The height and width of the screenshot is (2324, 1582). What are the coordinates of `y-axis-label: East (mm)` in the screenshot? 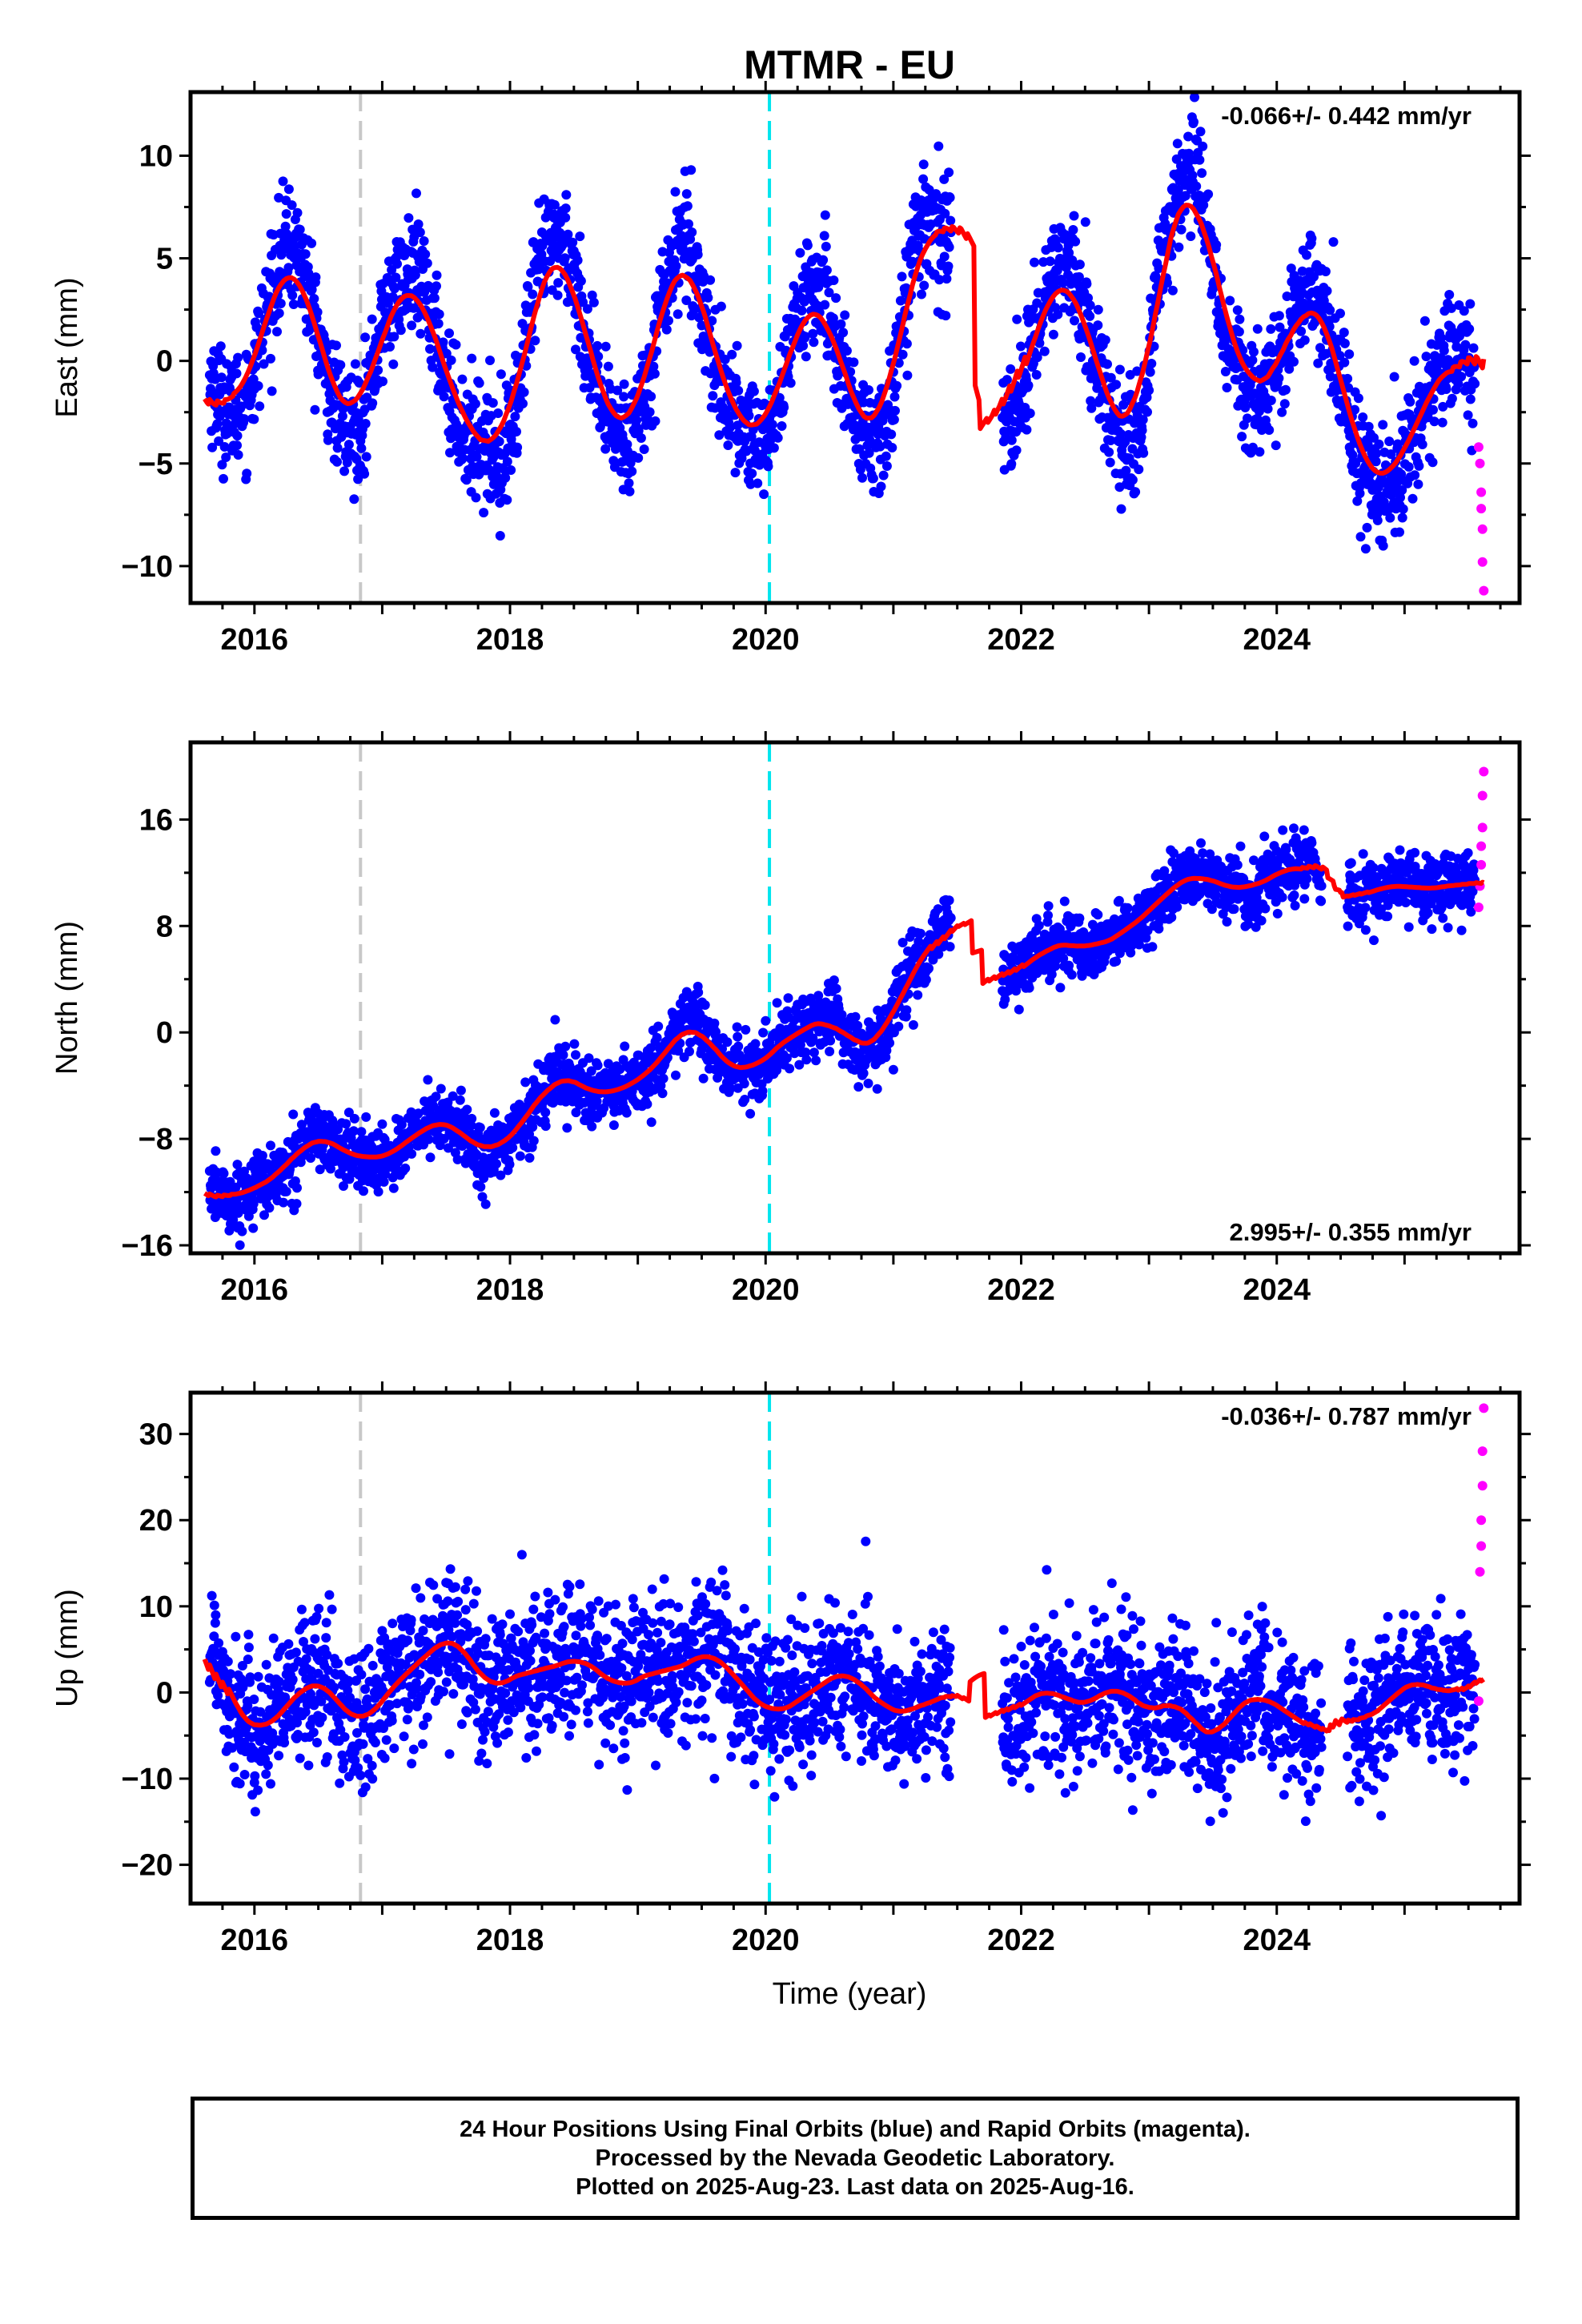 It's located at (67, 347).